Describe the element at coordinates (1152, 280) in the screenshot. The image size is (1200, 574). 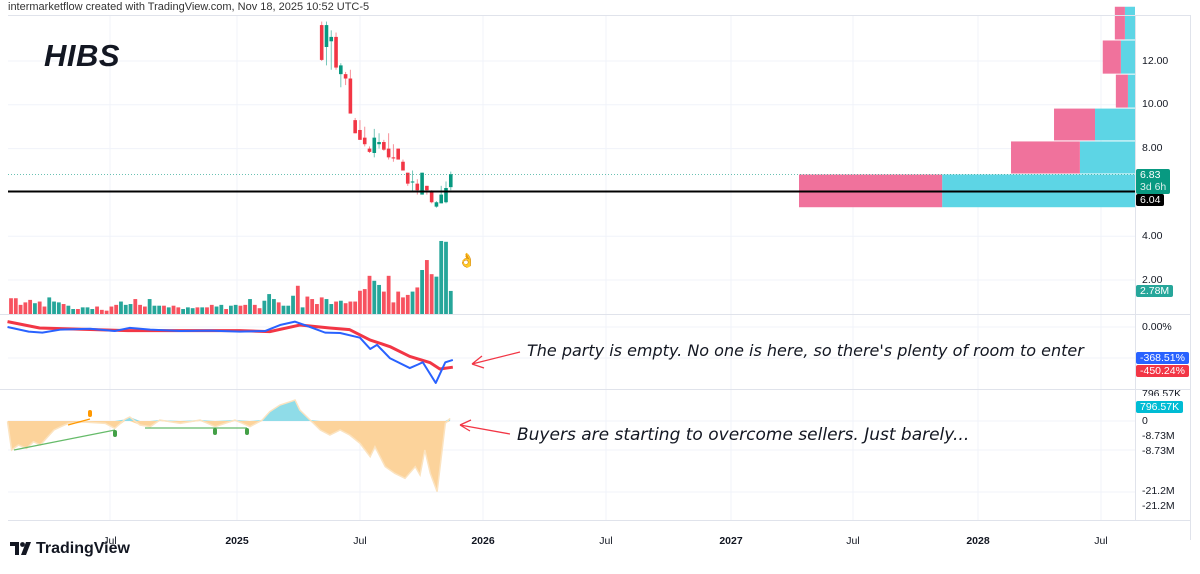
I see `price-tick: 2.00` at that location.